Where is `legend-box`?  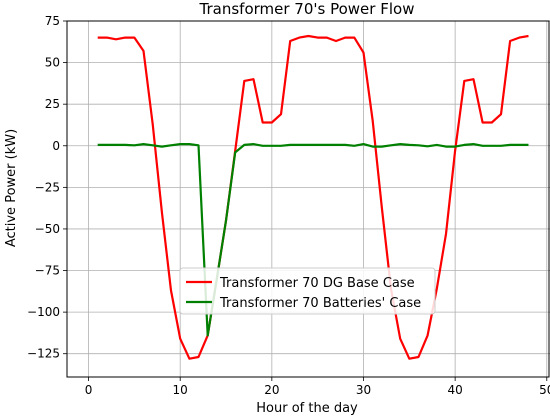
legend-box is located at coordinates (307, 291).